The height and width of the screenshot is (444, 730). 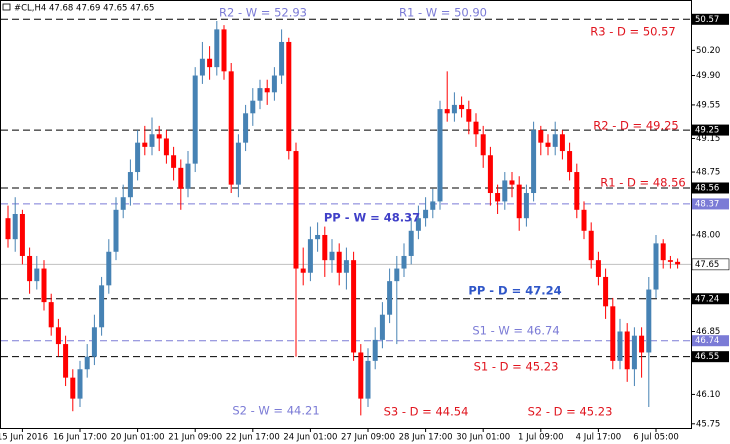 What do you see at coordinates (515, 331) in the screenshot?
I see `level-annotation: S1 - W = 46.74` at bounding box center [515, 331].